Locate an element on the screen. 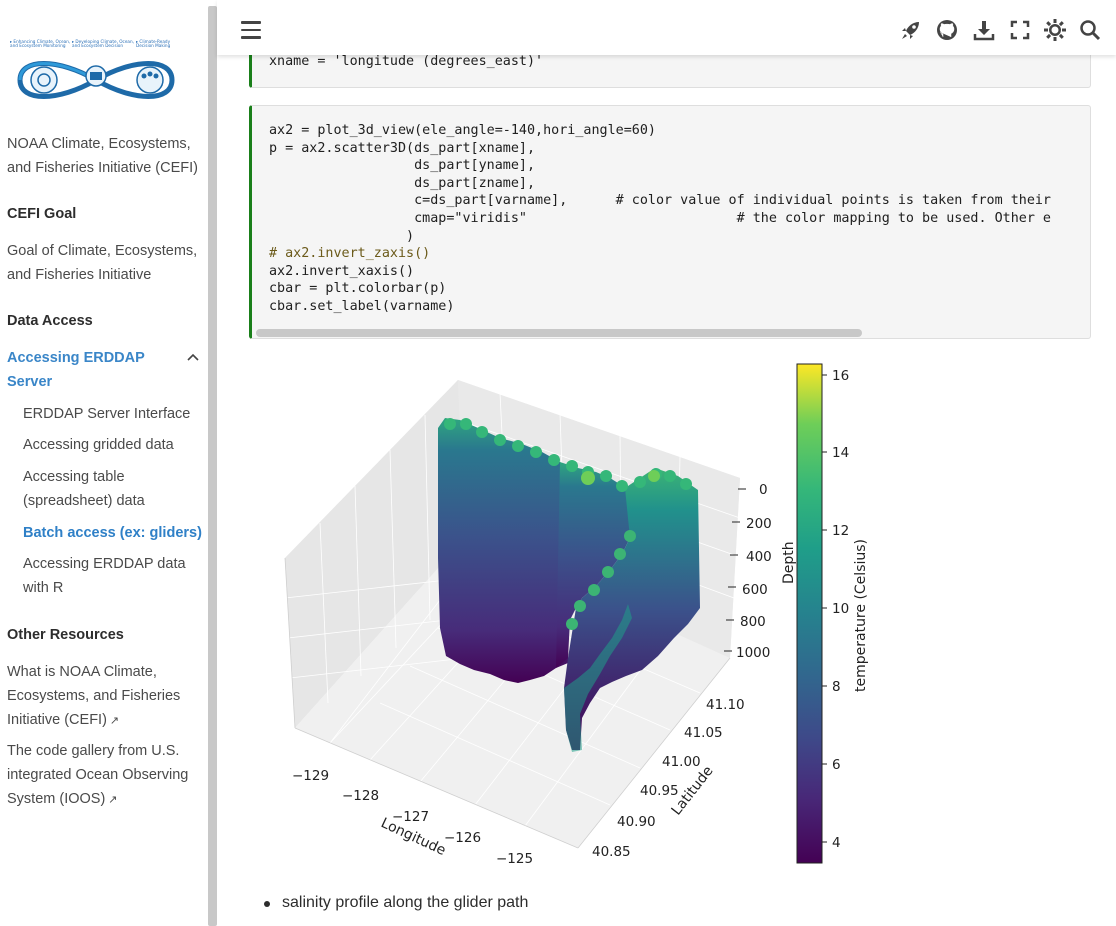 Image resolution: width=1116 pixels, height=926 pixels. code-line-7: ) is located at coordinates (342, 236).